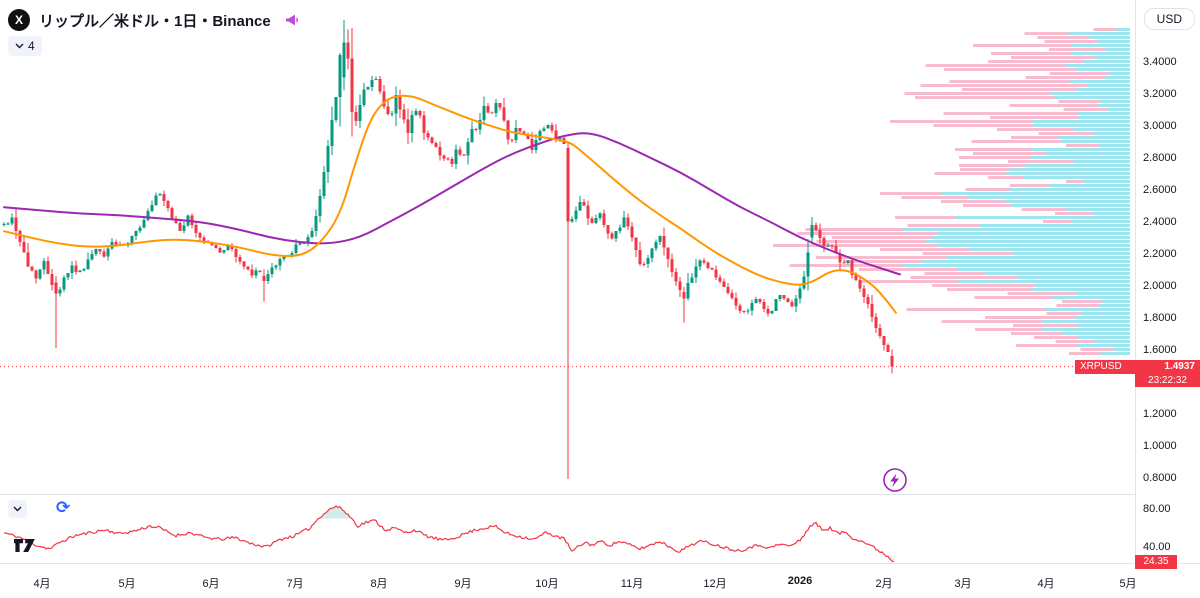 The image size is (1200, 598). I want to click on pane-separator, so click(600, 494).